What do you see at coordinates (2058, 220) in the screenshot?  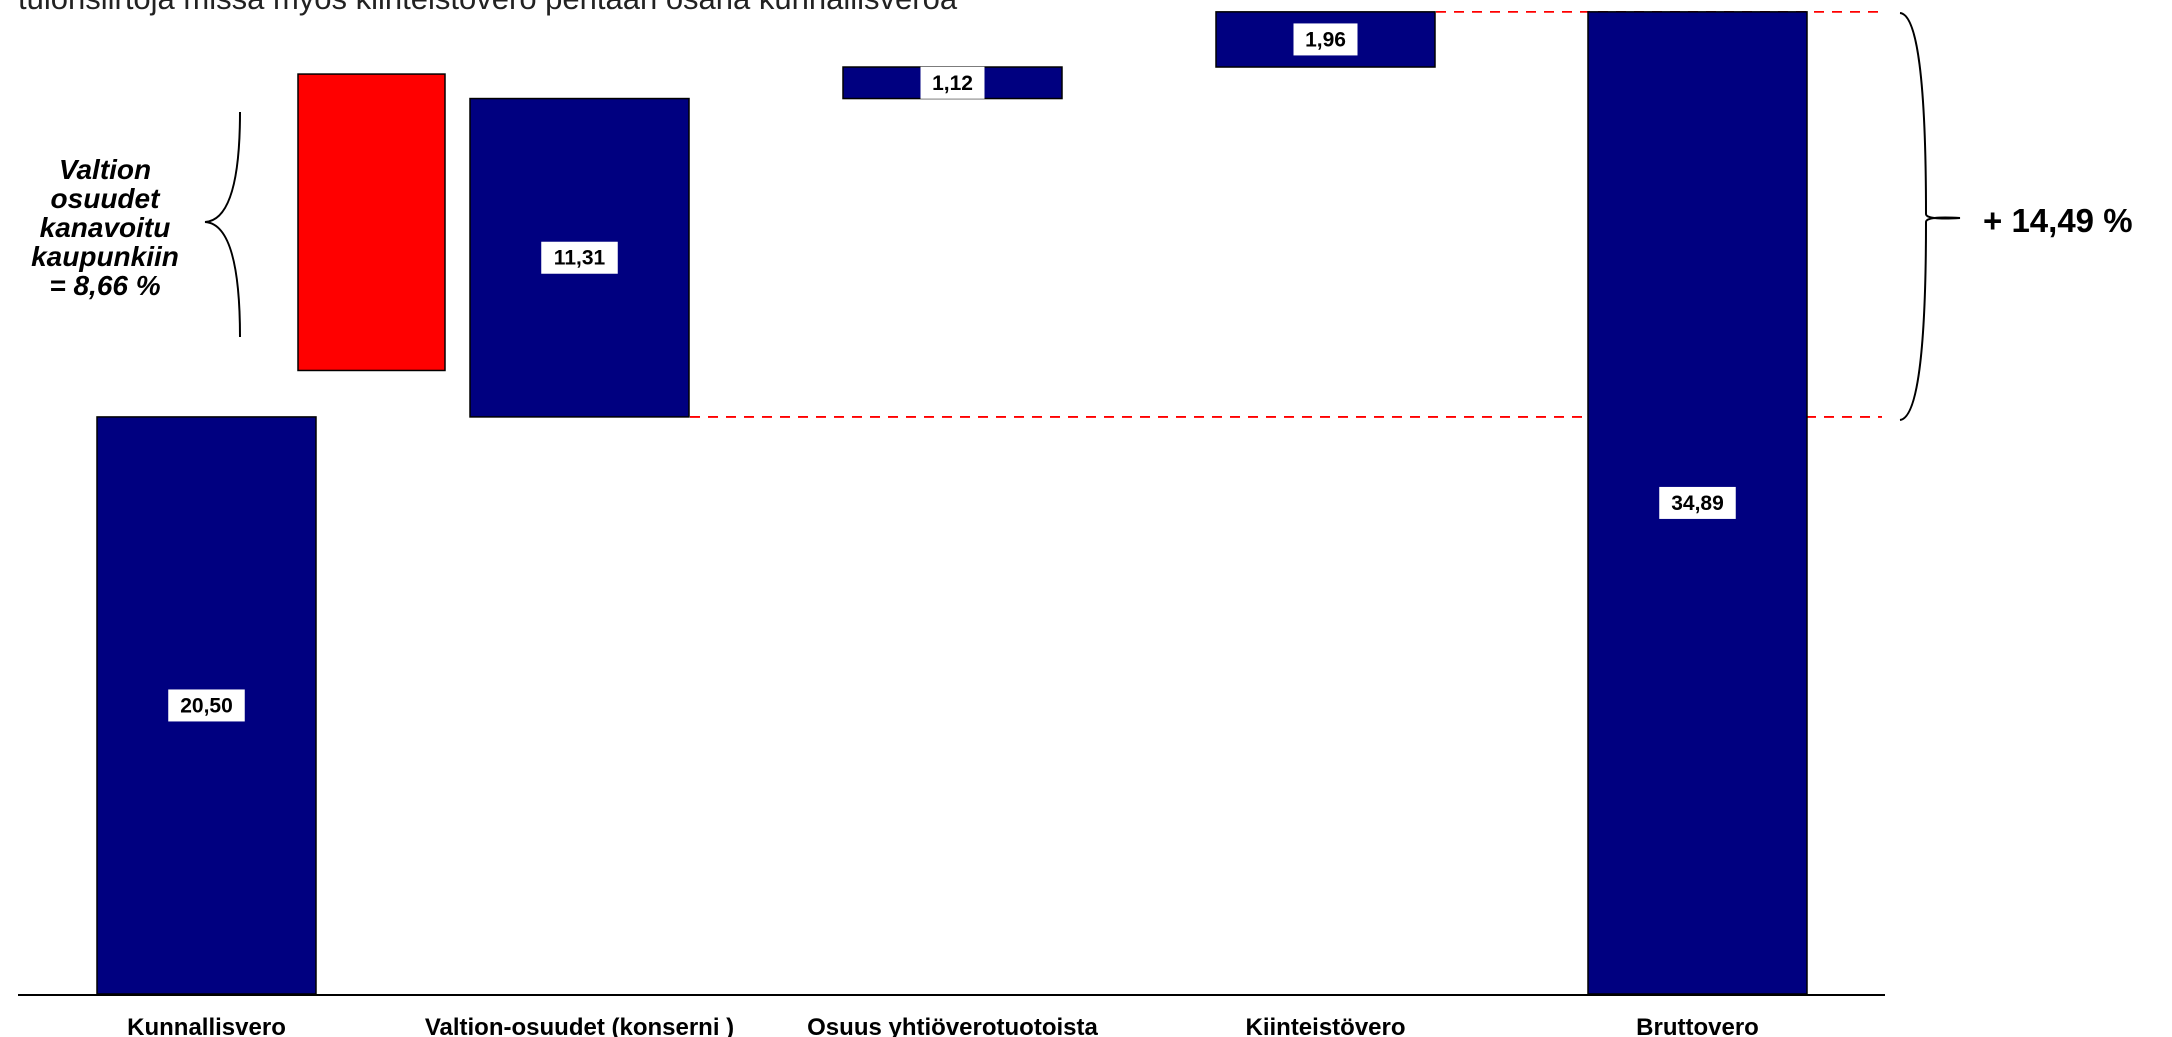 I see `total-note: + 14,49 %` at bounding box center [2058, 220].